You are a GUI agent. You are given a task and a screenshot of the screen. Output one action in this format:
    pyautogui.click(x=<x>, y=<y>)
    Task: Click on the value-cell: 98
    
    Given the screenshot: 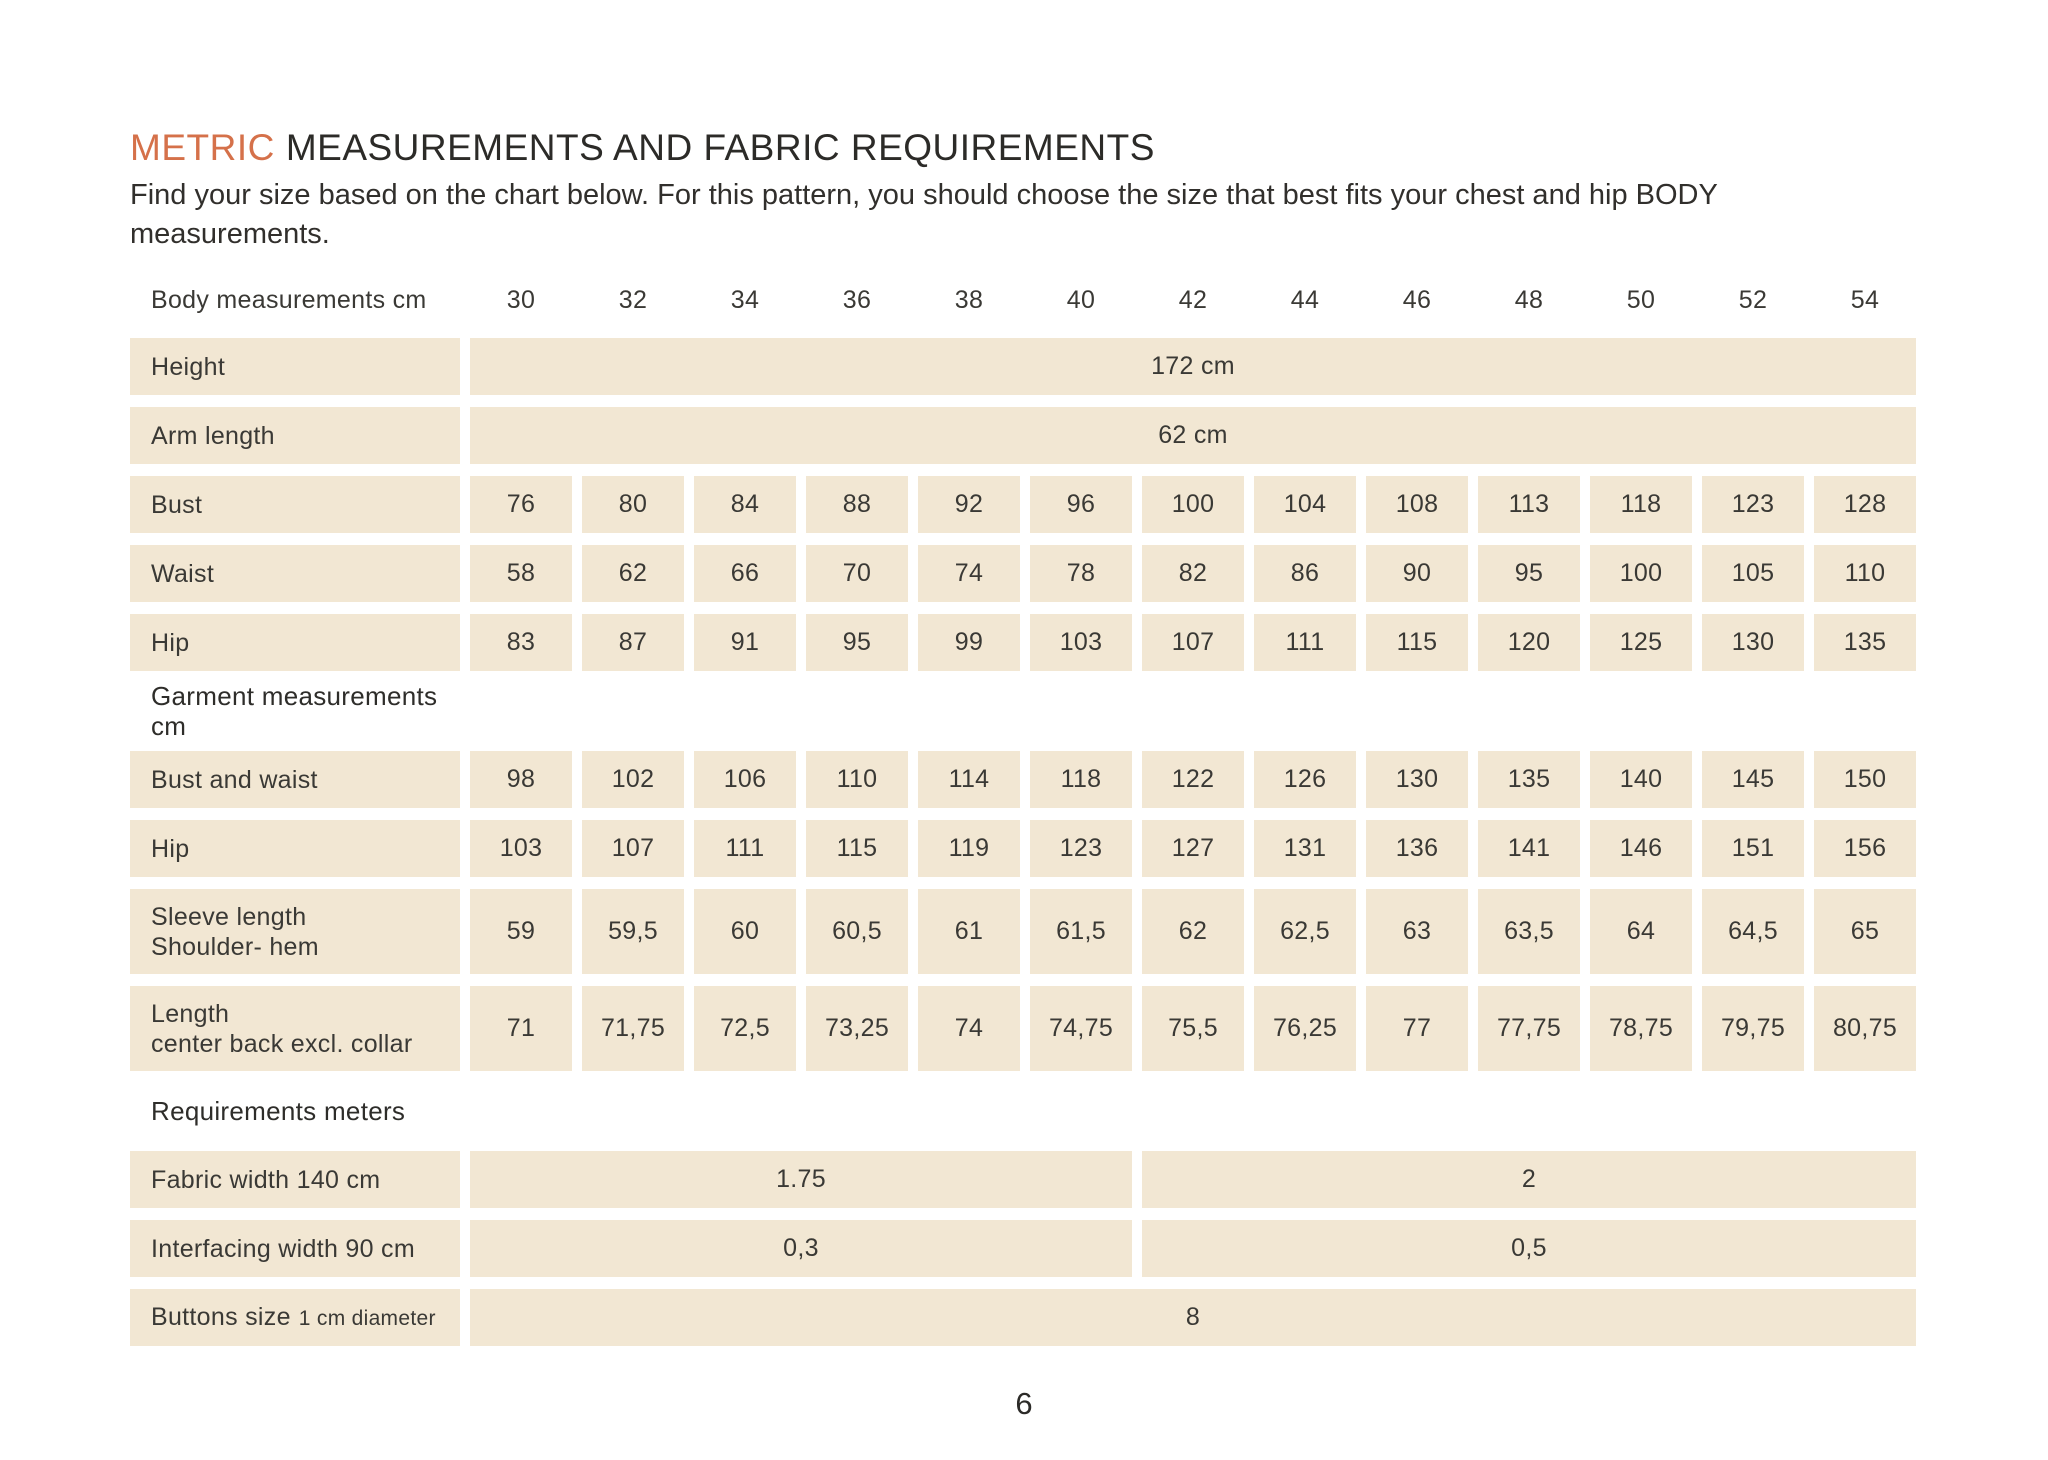 What is the action you would take?
    pyautogui.click(x=521, y=779)
    